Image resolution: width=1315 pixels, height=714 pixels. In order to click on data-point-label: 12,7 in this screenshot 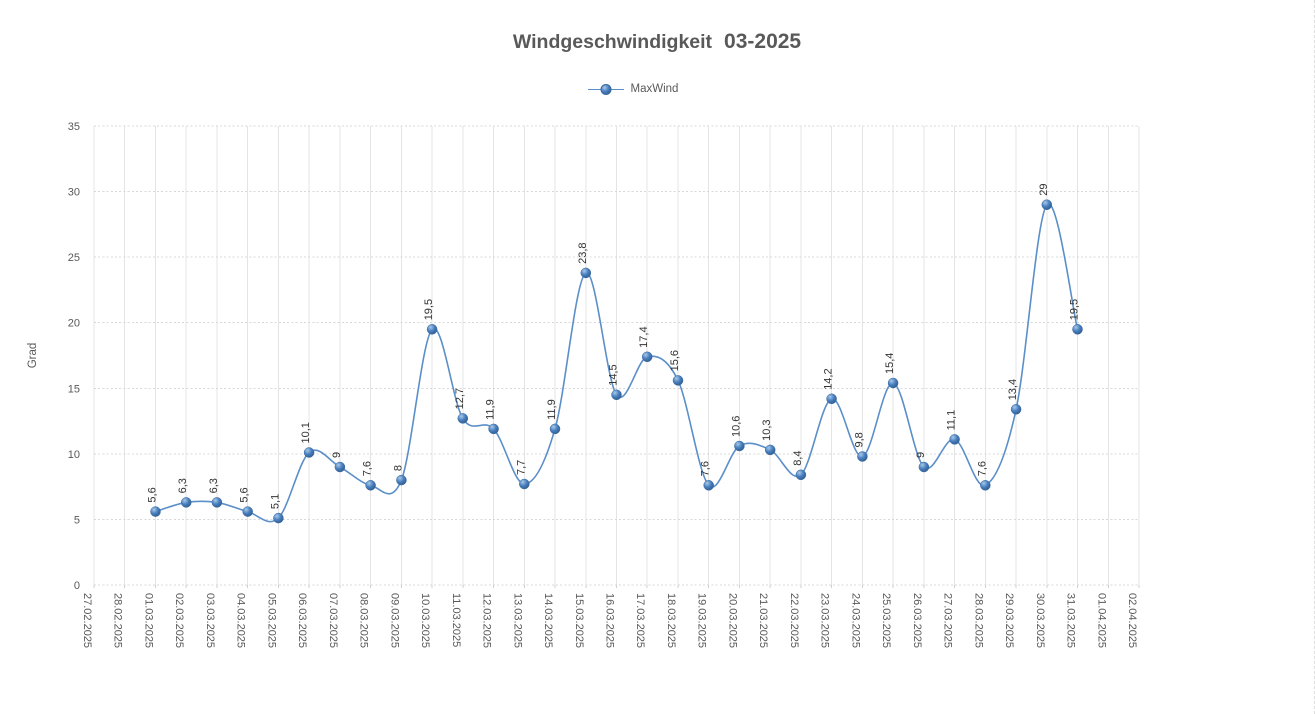, I will do `click(460, 398)`.